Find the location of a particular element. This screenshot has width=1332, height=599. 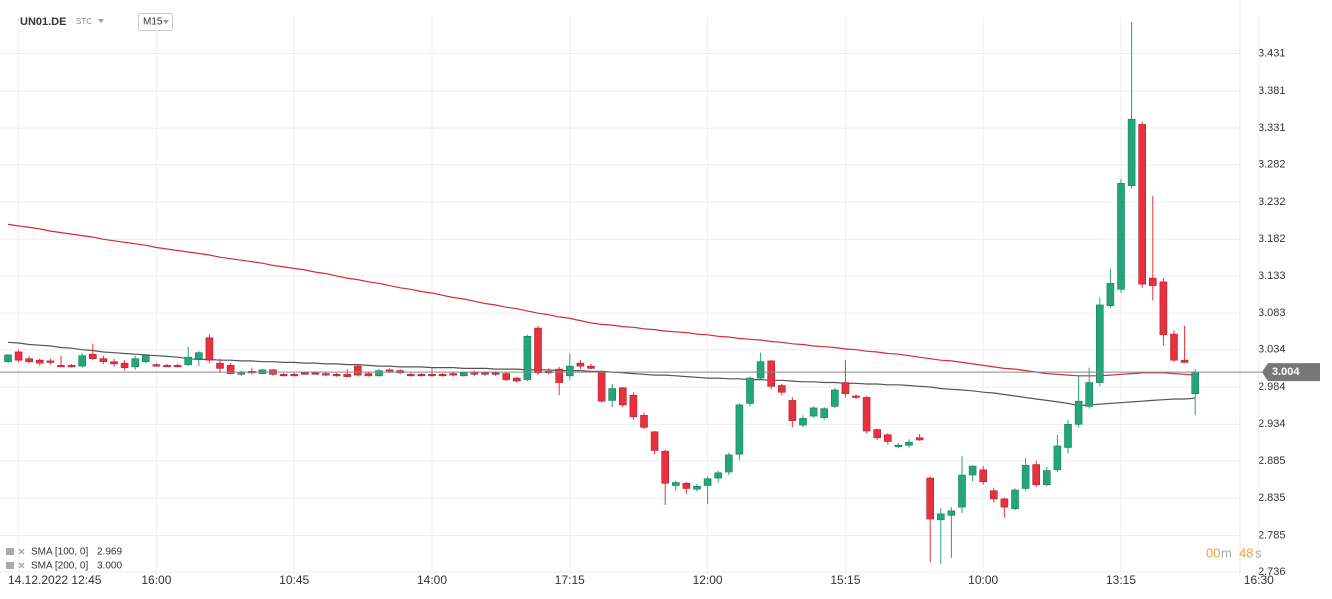

current-price-box is located at coordinates (1291, 372).